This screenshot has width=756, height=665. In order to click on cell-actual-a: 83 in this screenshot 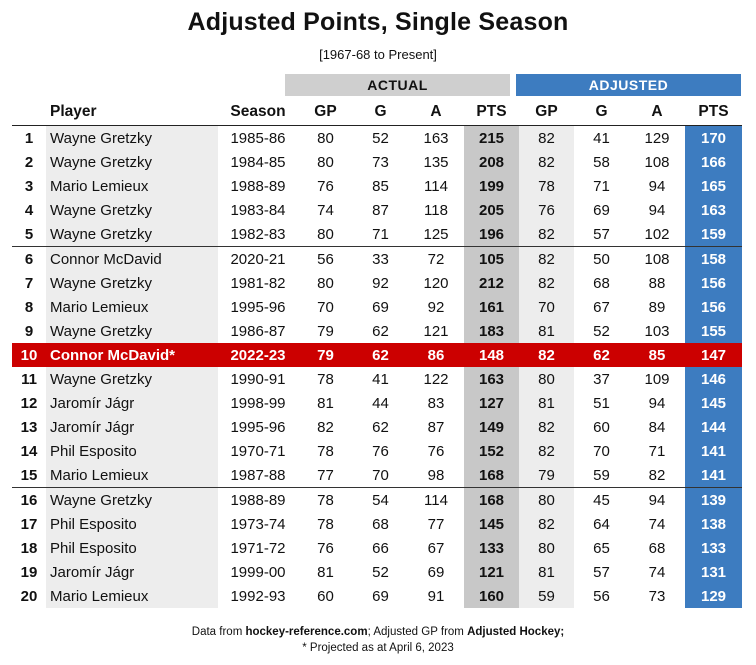, I will do `click(436, 403)`.